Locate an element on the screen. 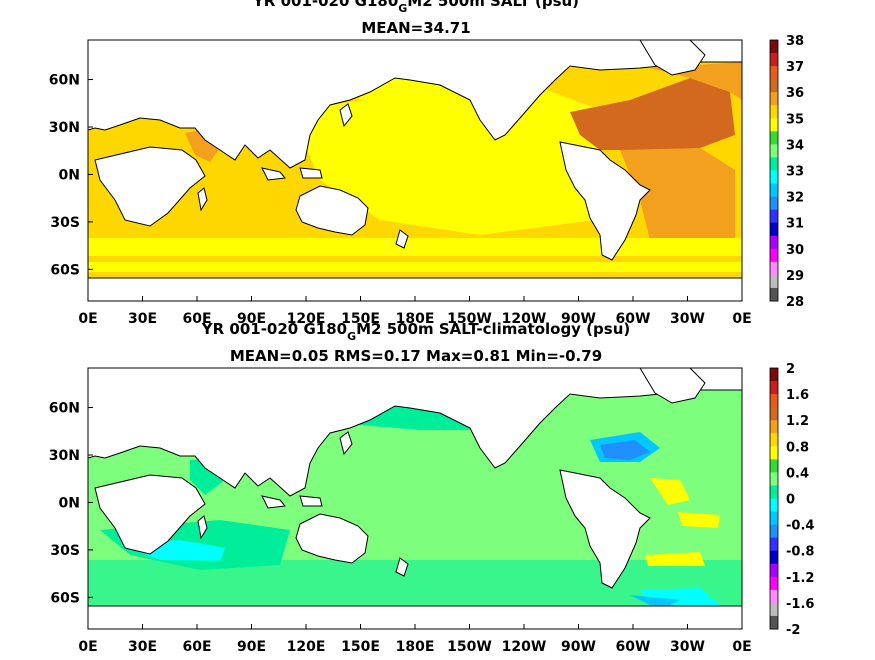 Image resolution: width=875 pixels, height=660 pixels. colorbar-label: 0 is located at coordinates (790, 500).